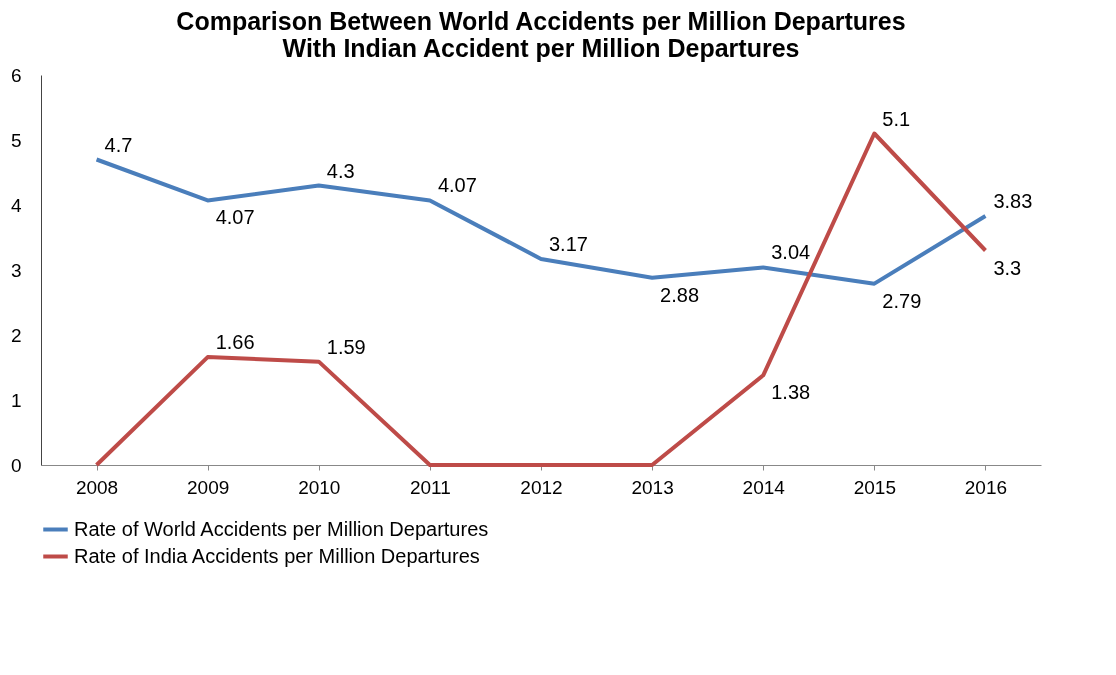  I want to click on y-tick-label: 5, so click(16, 140).